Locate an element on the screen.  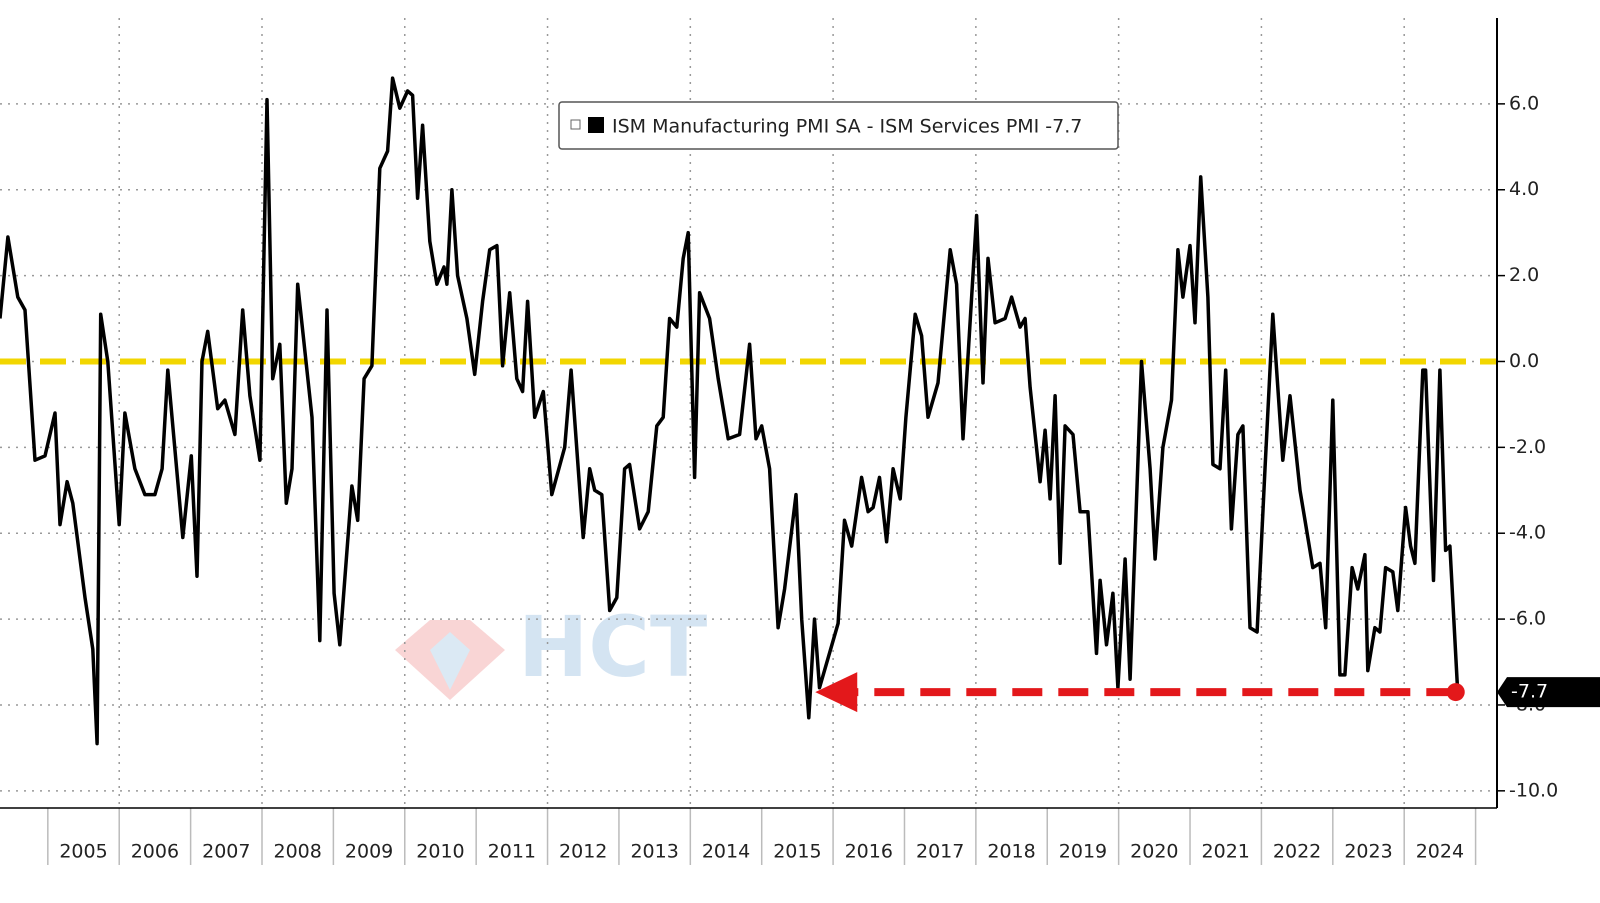
x-tick-label: 2017 is located at coordinates (940, 852).